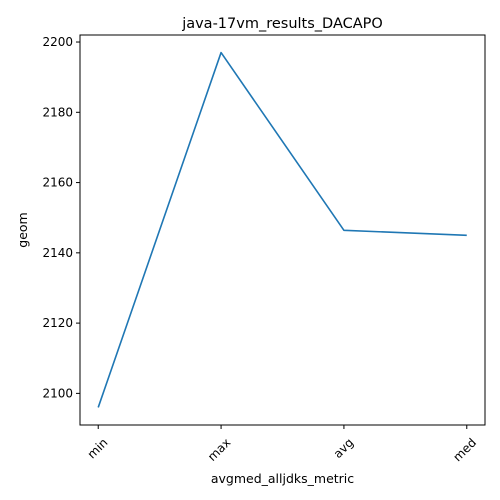 The height and width of the screenshot is (500, 500). Describe the element at coordinates (57, 183) in the screenshot. I see `y-tick-label: 2160` at that location.